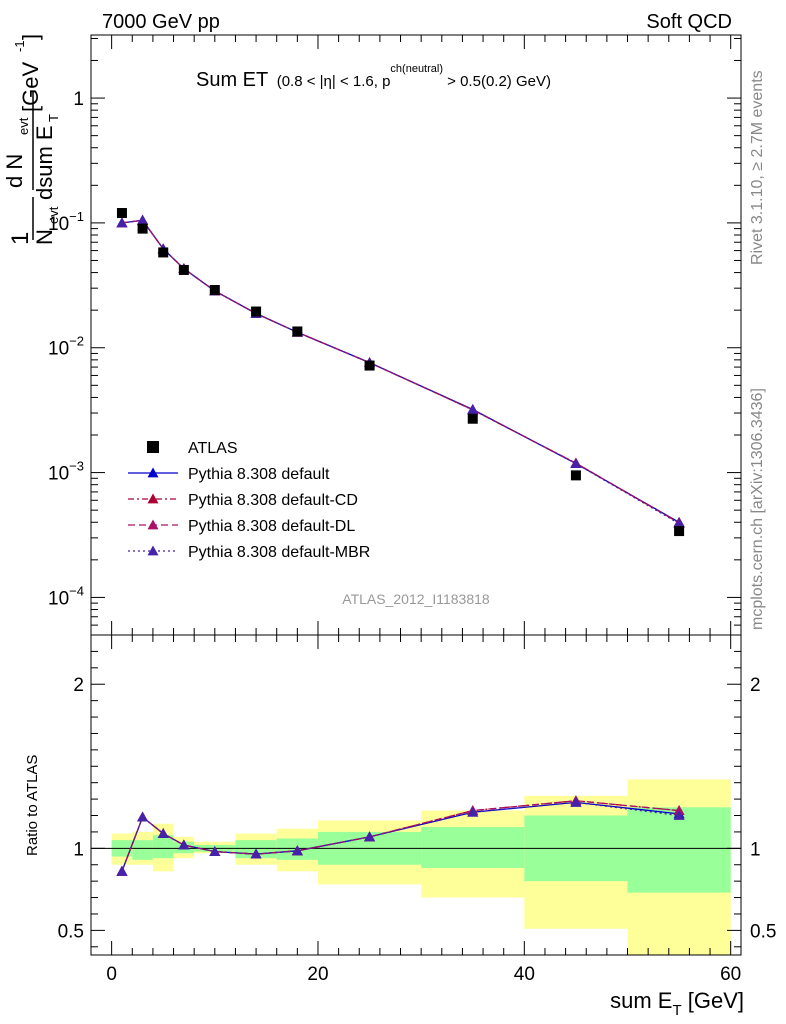 The image size is (786, 1024). What do you see at coordinates (328, 81) in the screenshot?
I see `plot-title-eta: η` at bounding box center [328, 81].